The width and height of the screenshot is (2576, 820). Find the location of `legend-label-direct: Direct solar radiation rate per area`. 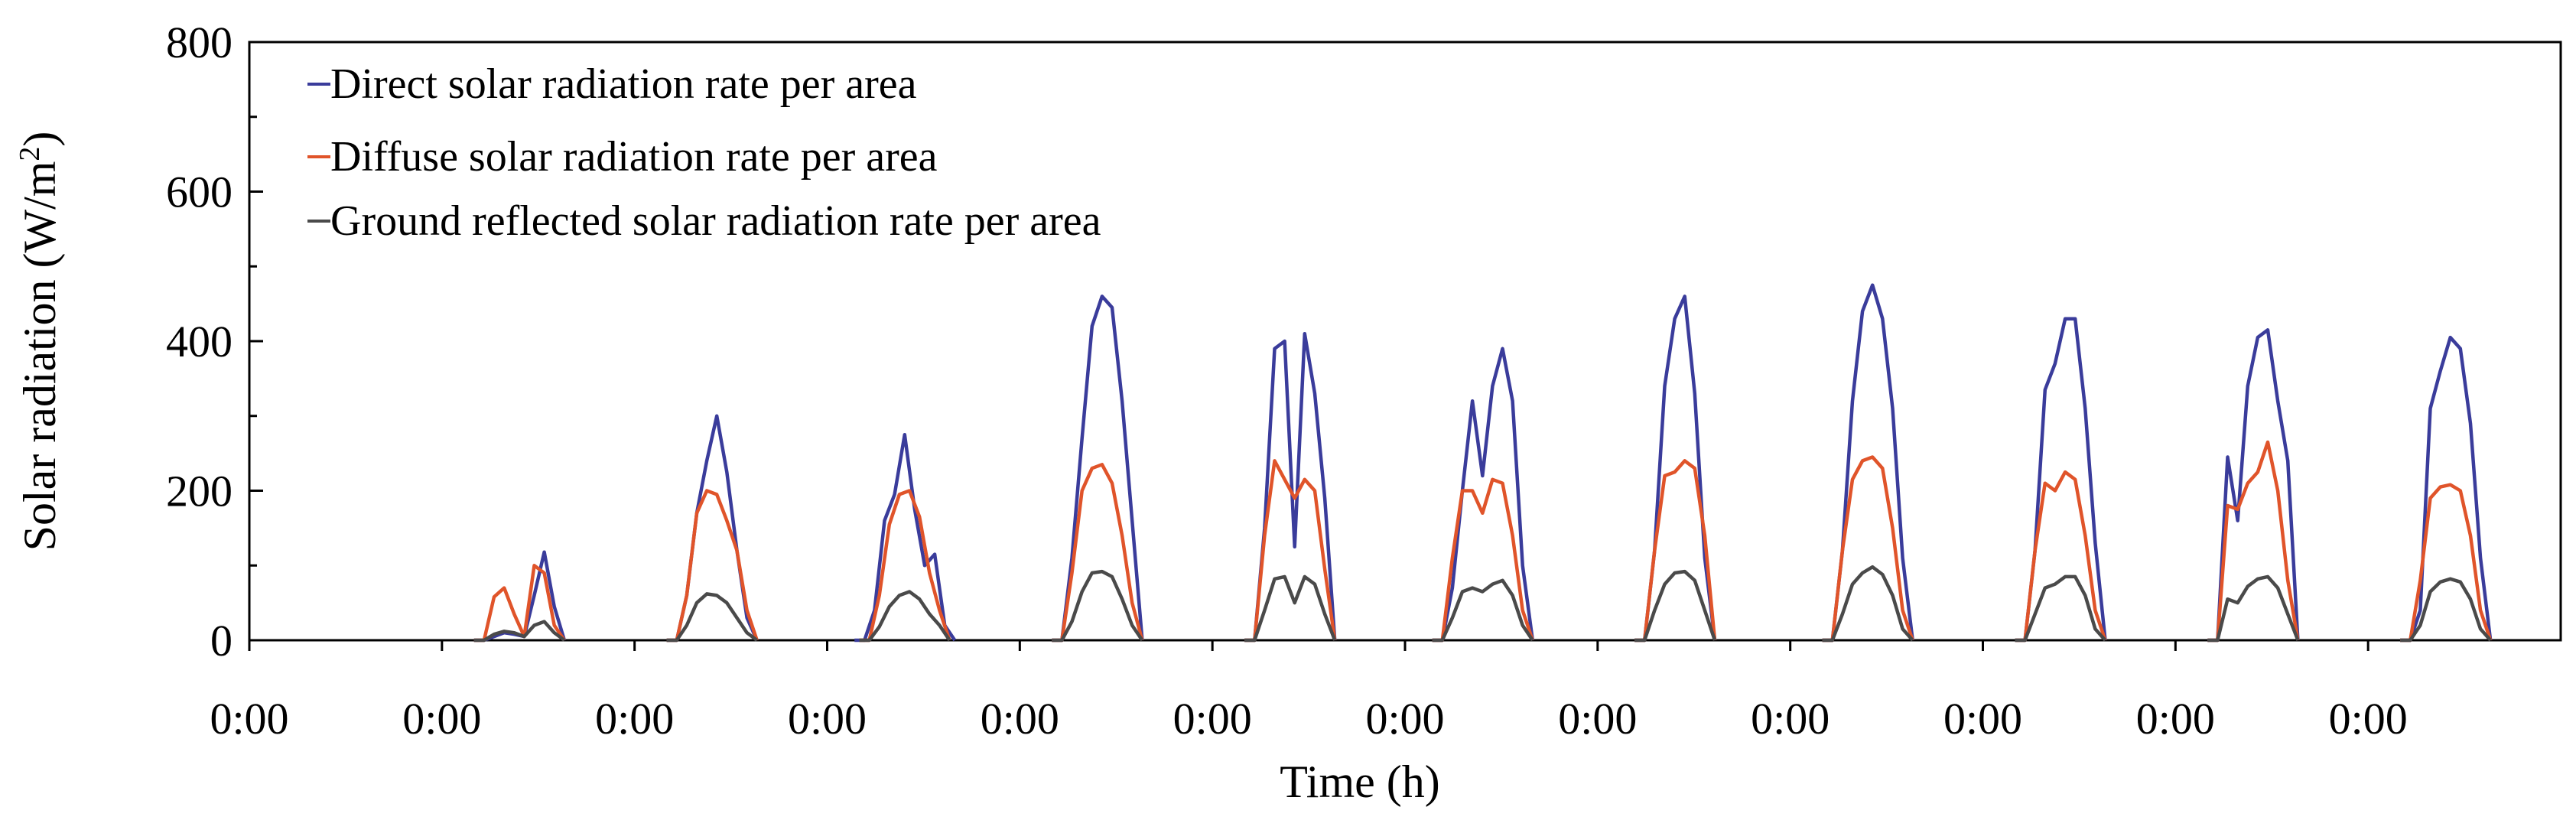

legend-label-direct: Direct solar radiation rate per area is located at coordinates (623, 84).